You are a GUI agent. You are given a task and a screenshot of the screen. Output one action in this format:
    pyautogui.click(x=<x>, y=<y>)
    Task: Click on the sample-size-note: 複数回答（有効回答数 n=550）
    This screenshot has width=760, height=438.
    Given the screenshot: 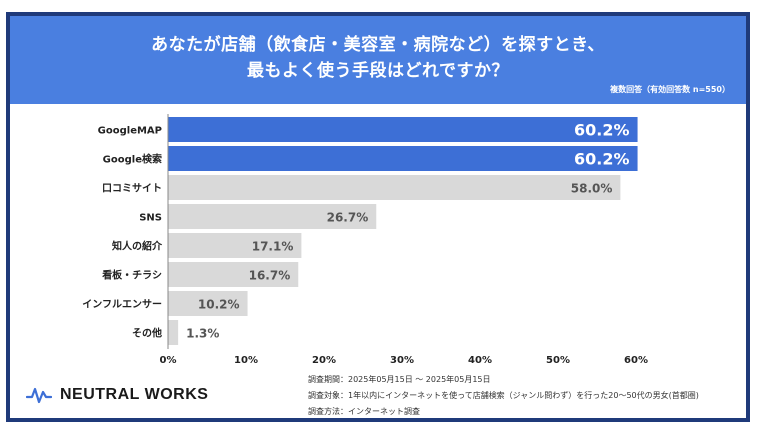 What is the action you would take?
    pyautogui.click(x=670, y=89)
    